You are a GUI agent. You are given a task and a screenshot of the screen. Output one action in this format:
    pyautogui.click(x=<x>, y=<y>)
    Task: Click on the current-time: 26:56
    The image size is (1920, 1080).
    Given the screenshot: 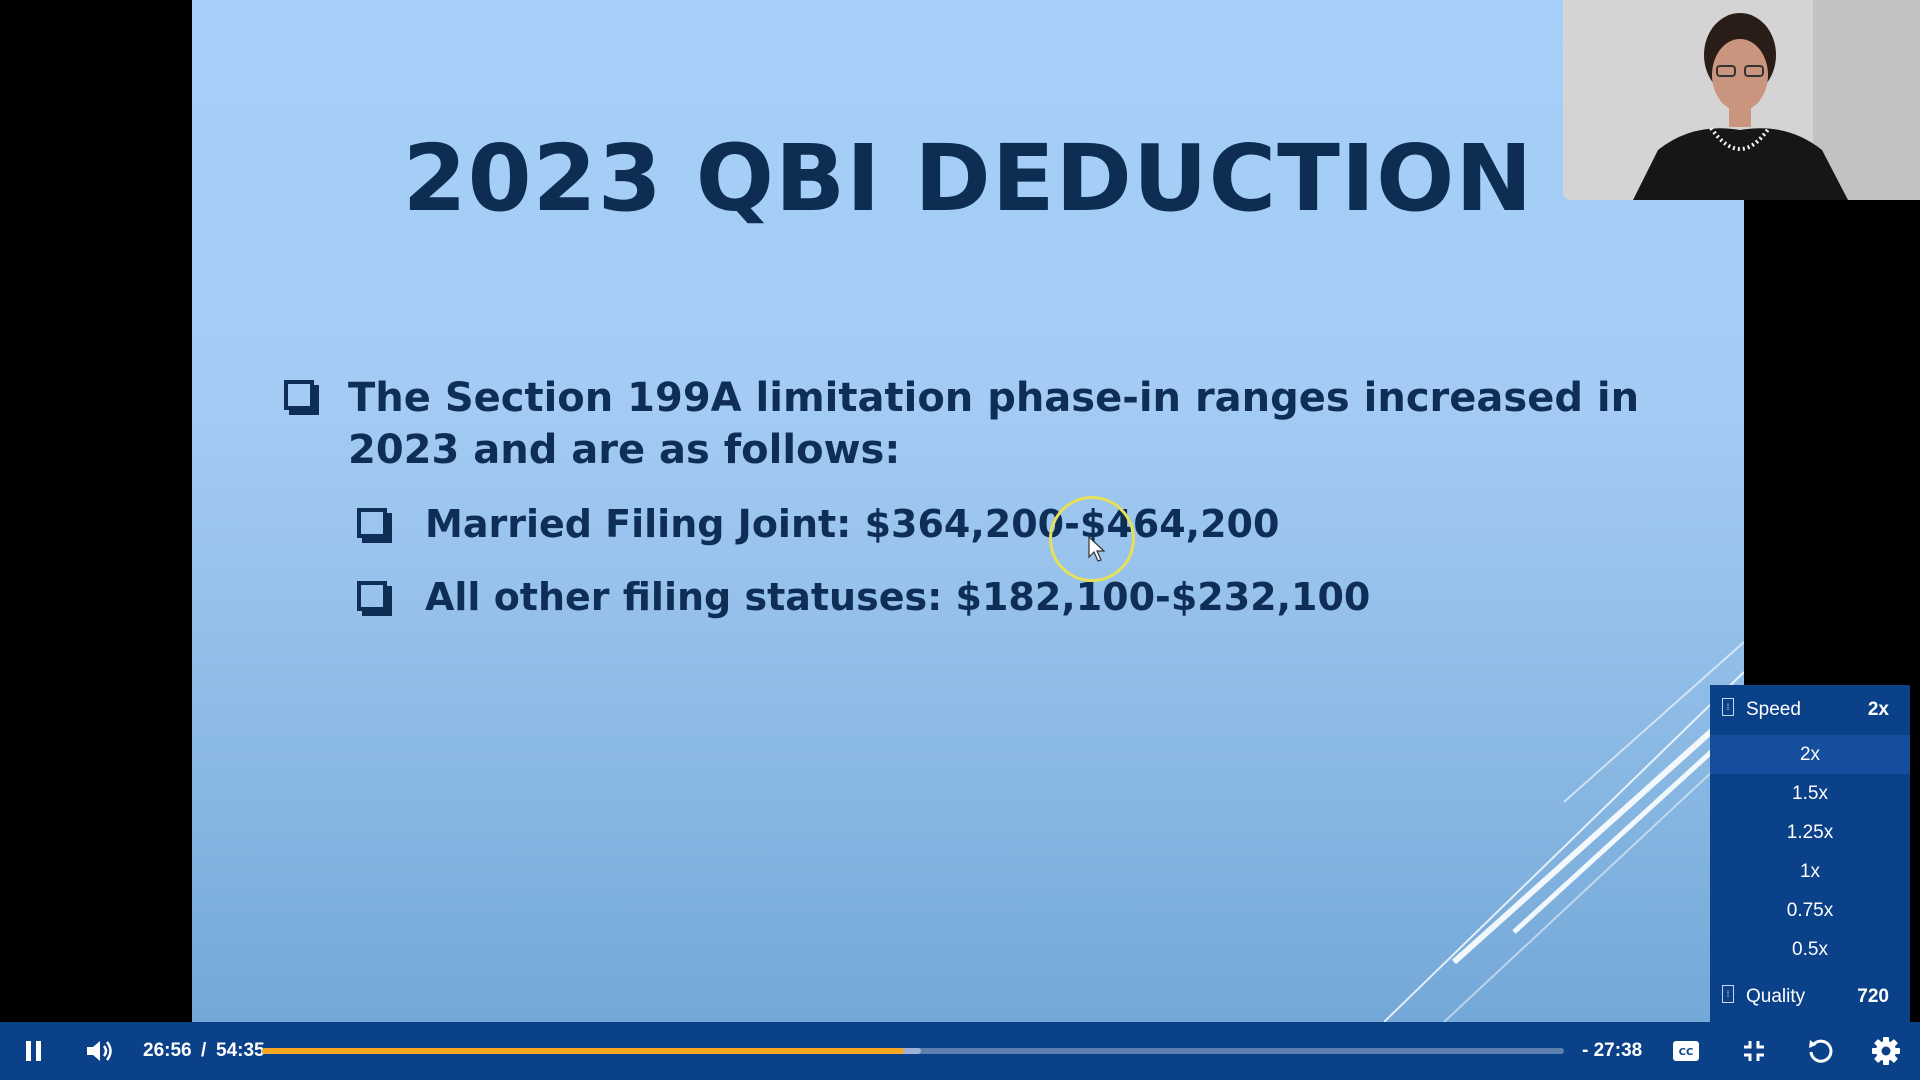 What is the action you would take?
    pyautogui.click(x=167, y=1050)
    